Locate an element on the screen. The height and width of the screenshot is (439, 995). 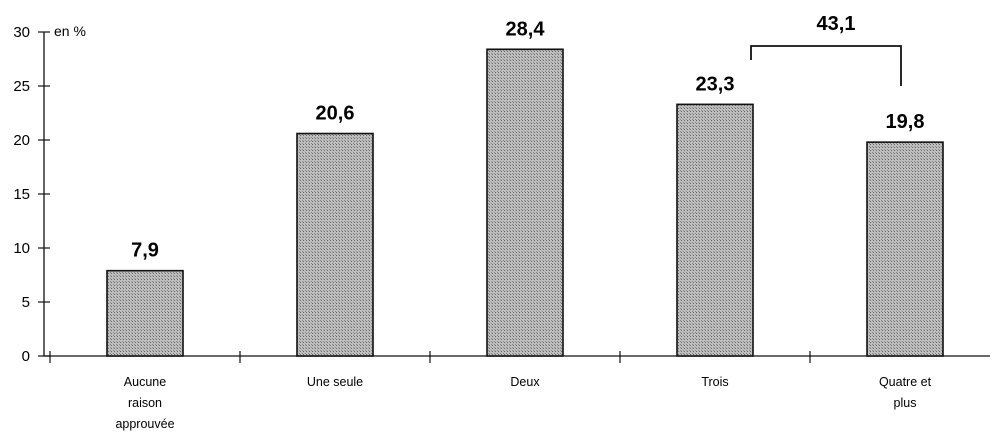
data-label: 20,6 is located at coordinates (335, 114).